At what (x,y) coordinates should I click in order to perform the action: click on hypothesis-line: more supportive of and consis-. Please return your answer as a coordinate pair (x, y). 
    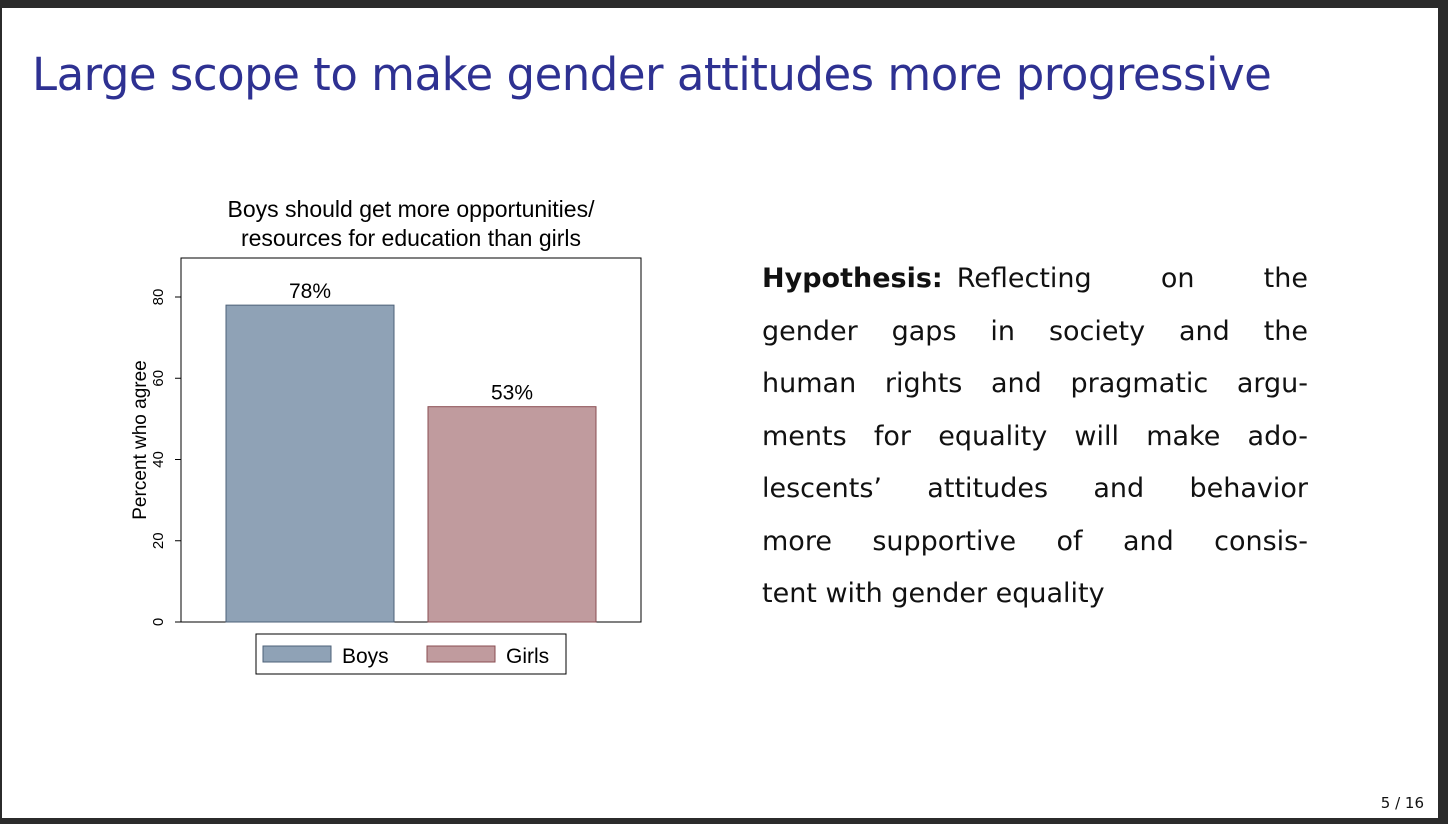
    Looking at the image, I should click on (1035, 541).